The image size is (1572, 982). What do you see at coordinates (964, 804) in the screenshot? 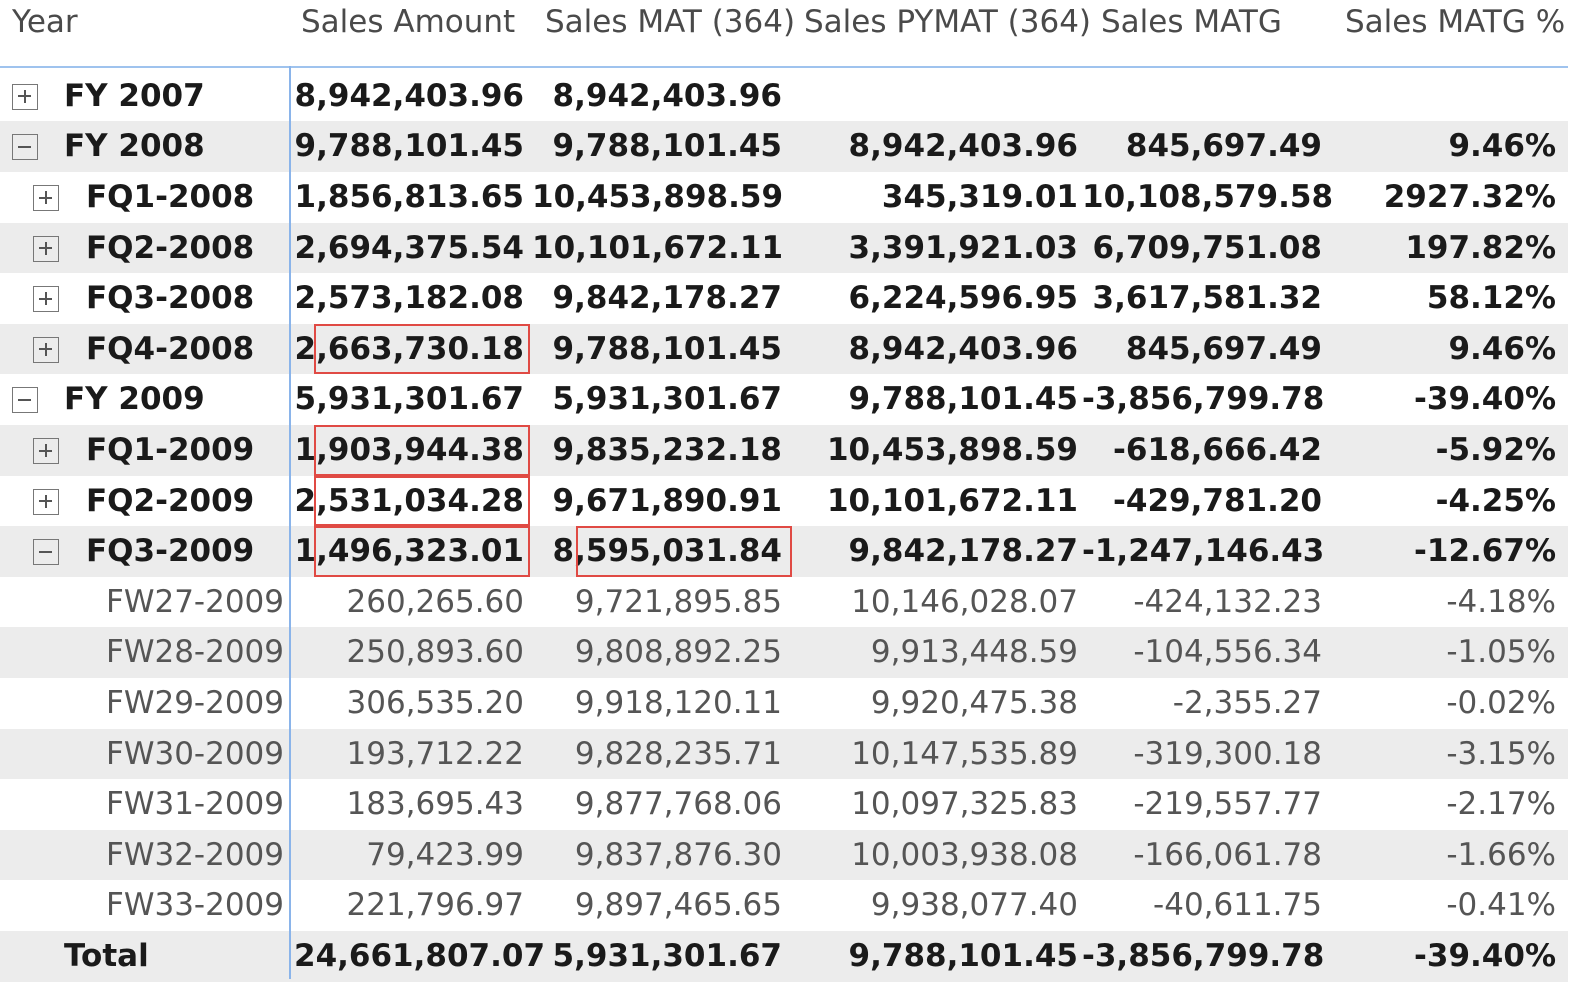
I see `value-cell: 10,097,325.83` at bounding box center [964, 804].